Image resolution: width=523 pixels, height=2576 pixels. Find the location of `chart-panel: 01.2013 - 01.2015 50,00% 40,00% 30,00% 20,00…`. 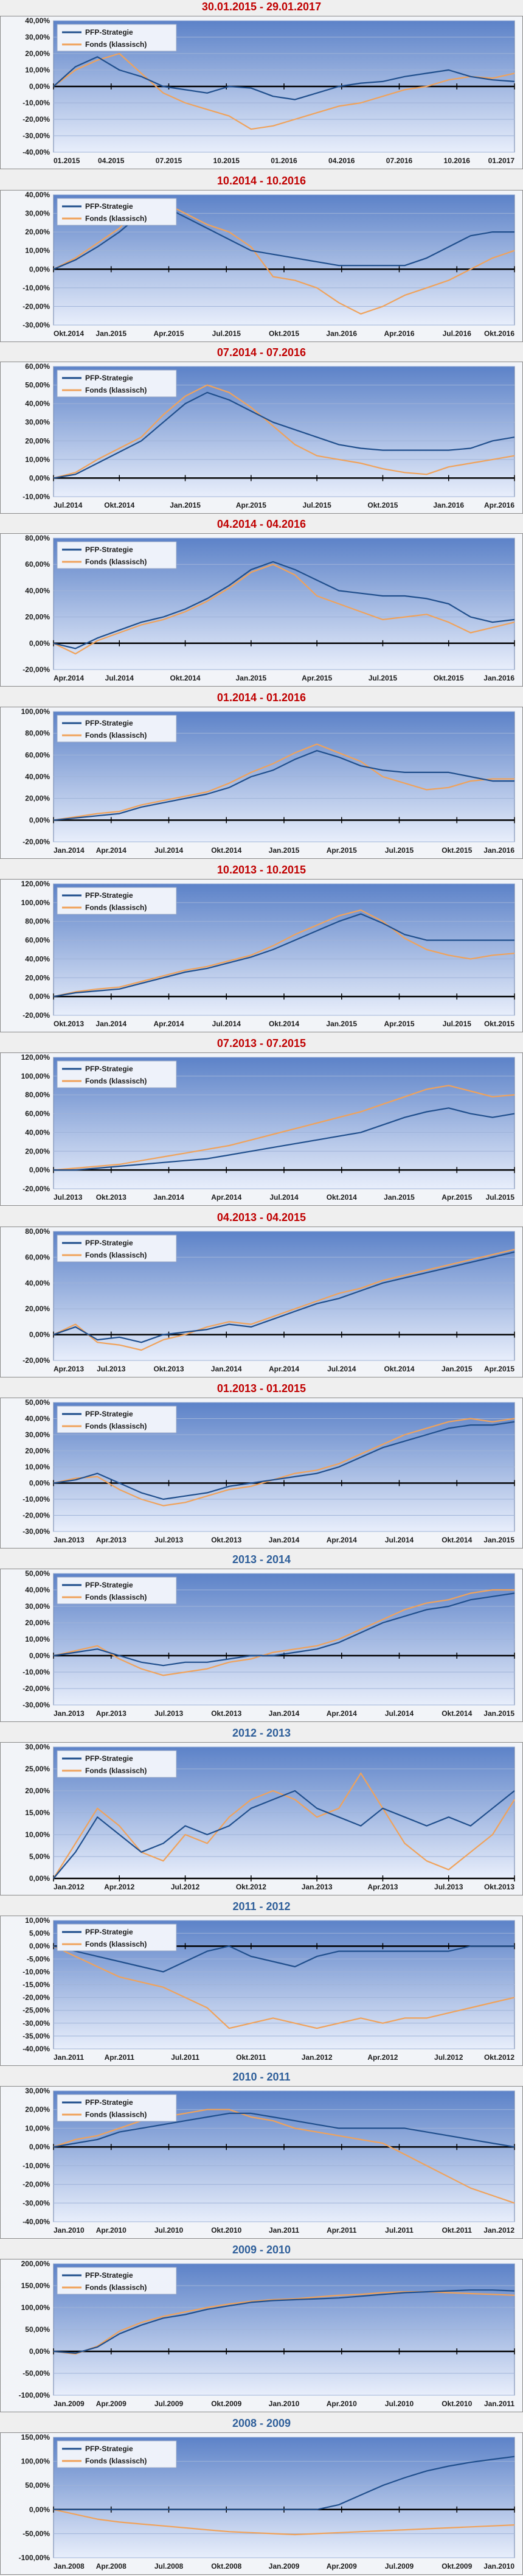

chart-panel: 01.2013 - 01.2015 50,00% 40,00% 30,00% 20,00… is located at coordinates (261, 1466).